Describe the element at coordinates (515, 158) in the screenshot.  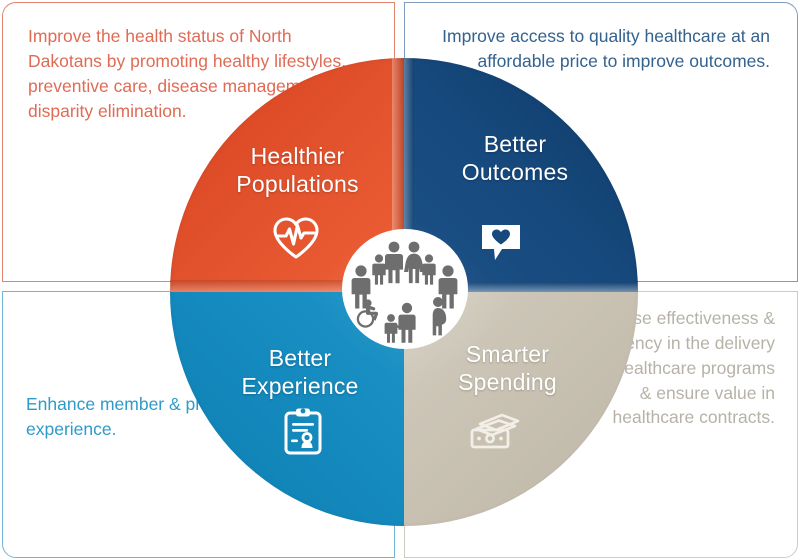
I see `label-better-outcomes: Better Outcomes` at that location.